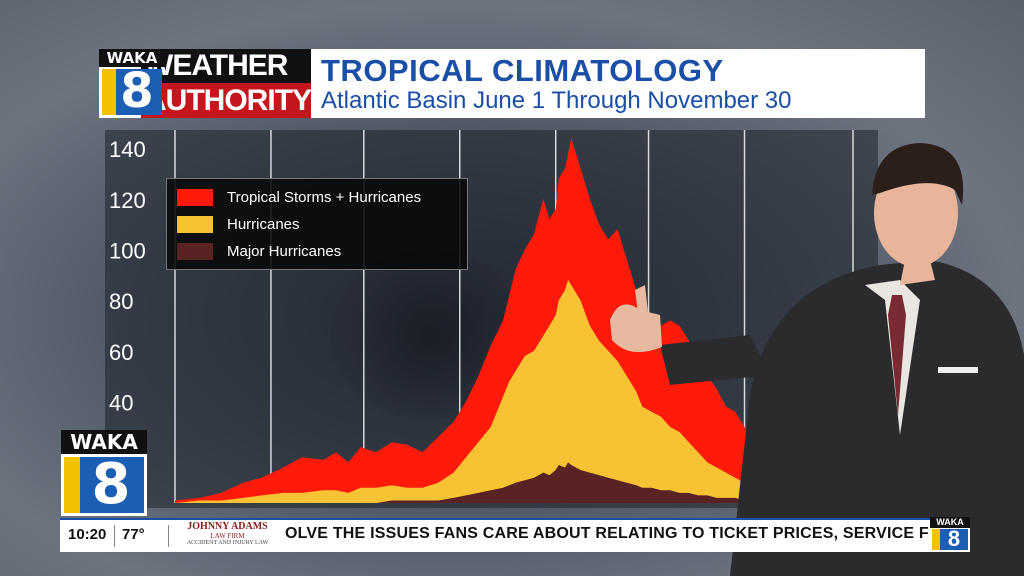  I want to click on y-tick-label-40: 40, so click(121, 403).